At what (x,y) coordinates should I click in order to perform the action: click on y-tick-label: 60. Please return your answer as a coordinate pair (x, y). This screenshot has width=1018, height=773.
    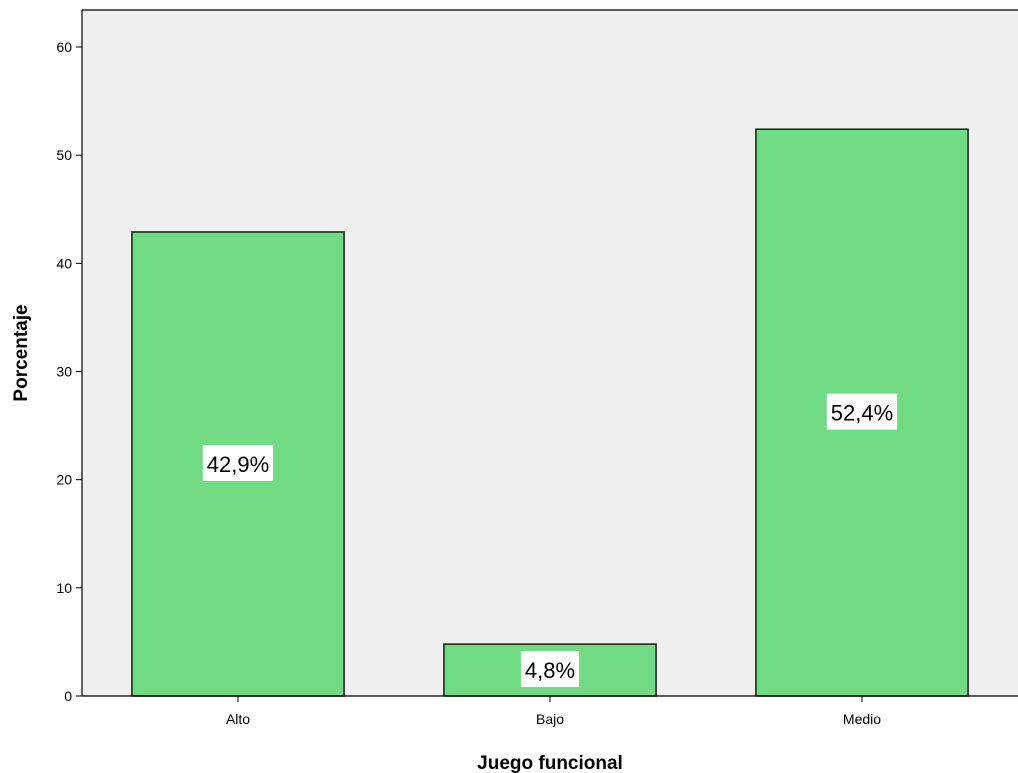
    Looking at the image, I should click on (64, 47).